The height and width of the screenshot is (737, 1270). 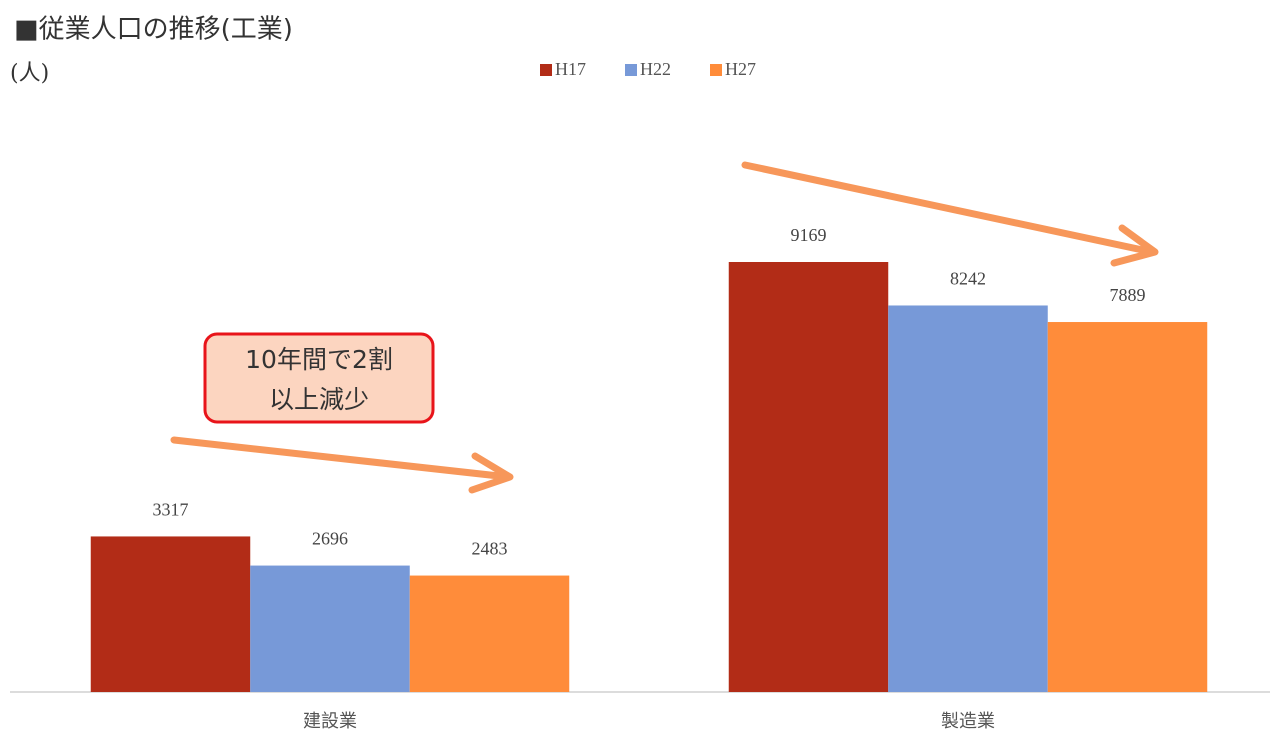 I want to click on chart-title: ■従業人口の推移(工業), so click(x=153, y=30).